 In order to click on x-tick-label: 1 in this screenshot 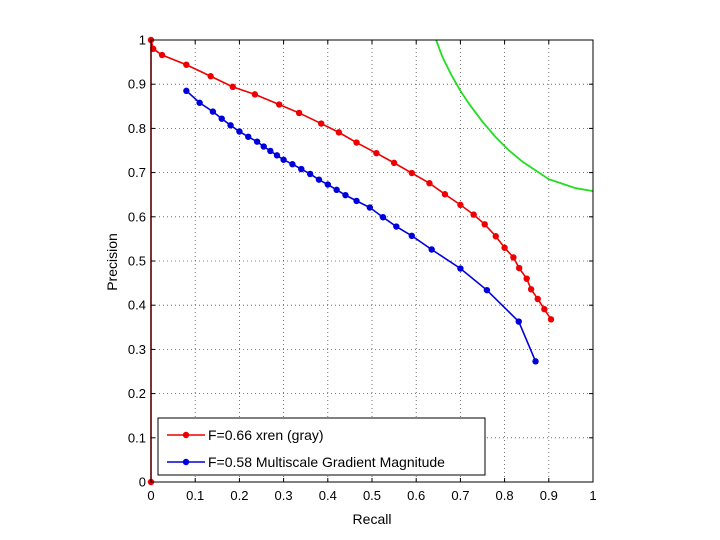, I will do `click(592, 495)`.